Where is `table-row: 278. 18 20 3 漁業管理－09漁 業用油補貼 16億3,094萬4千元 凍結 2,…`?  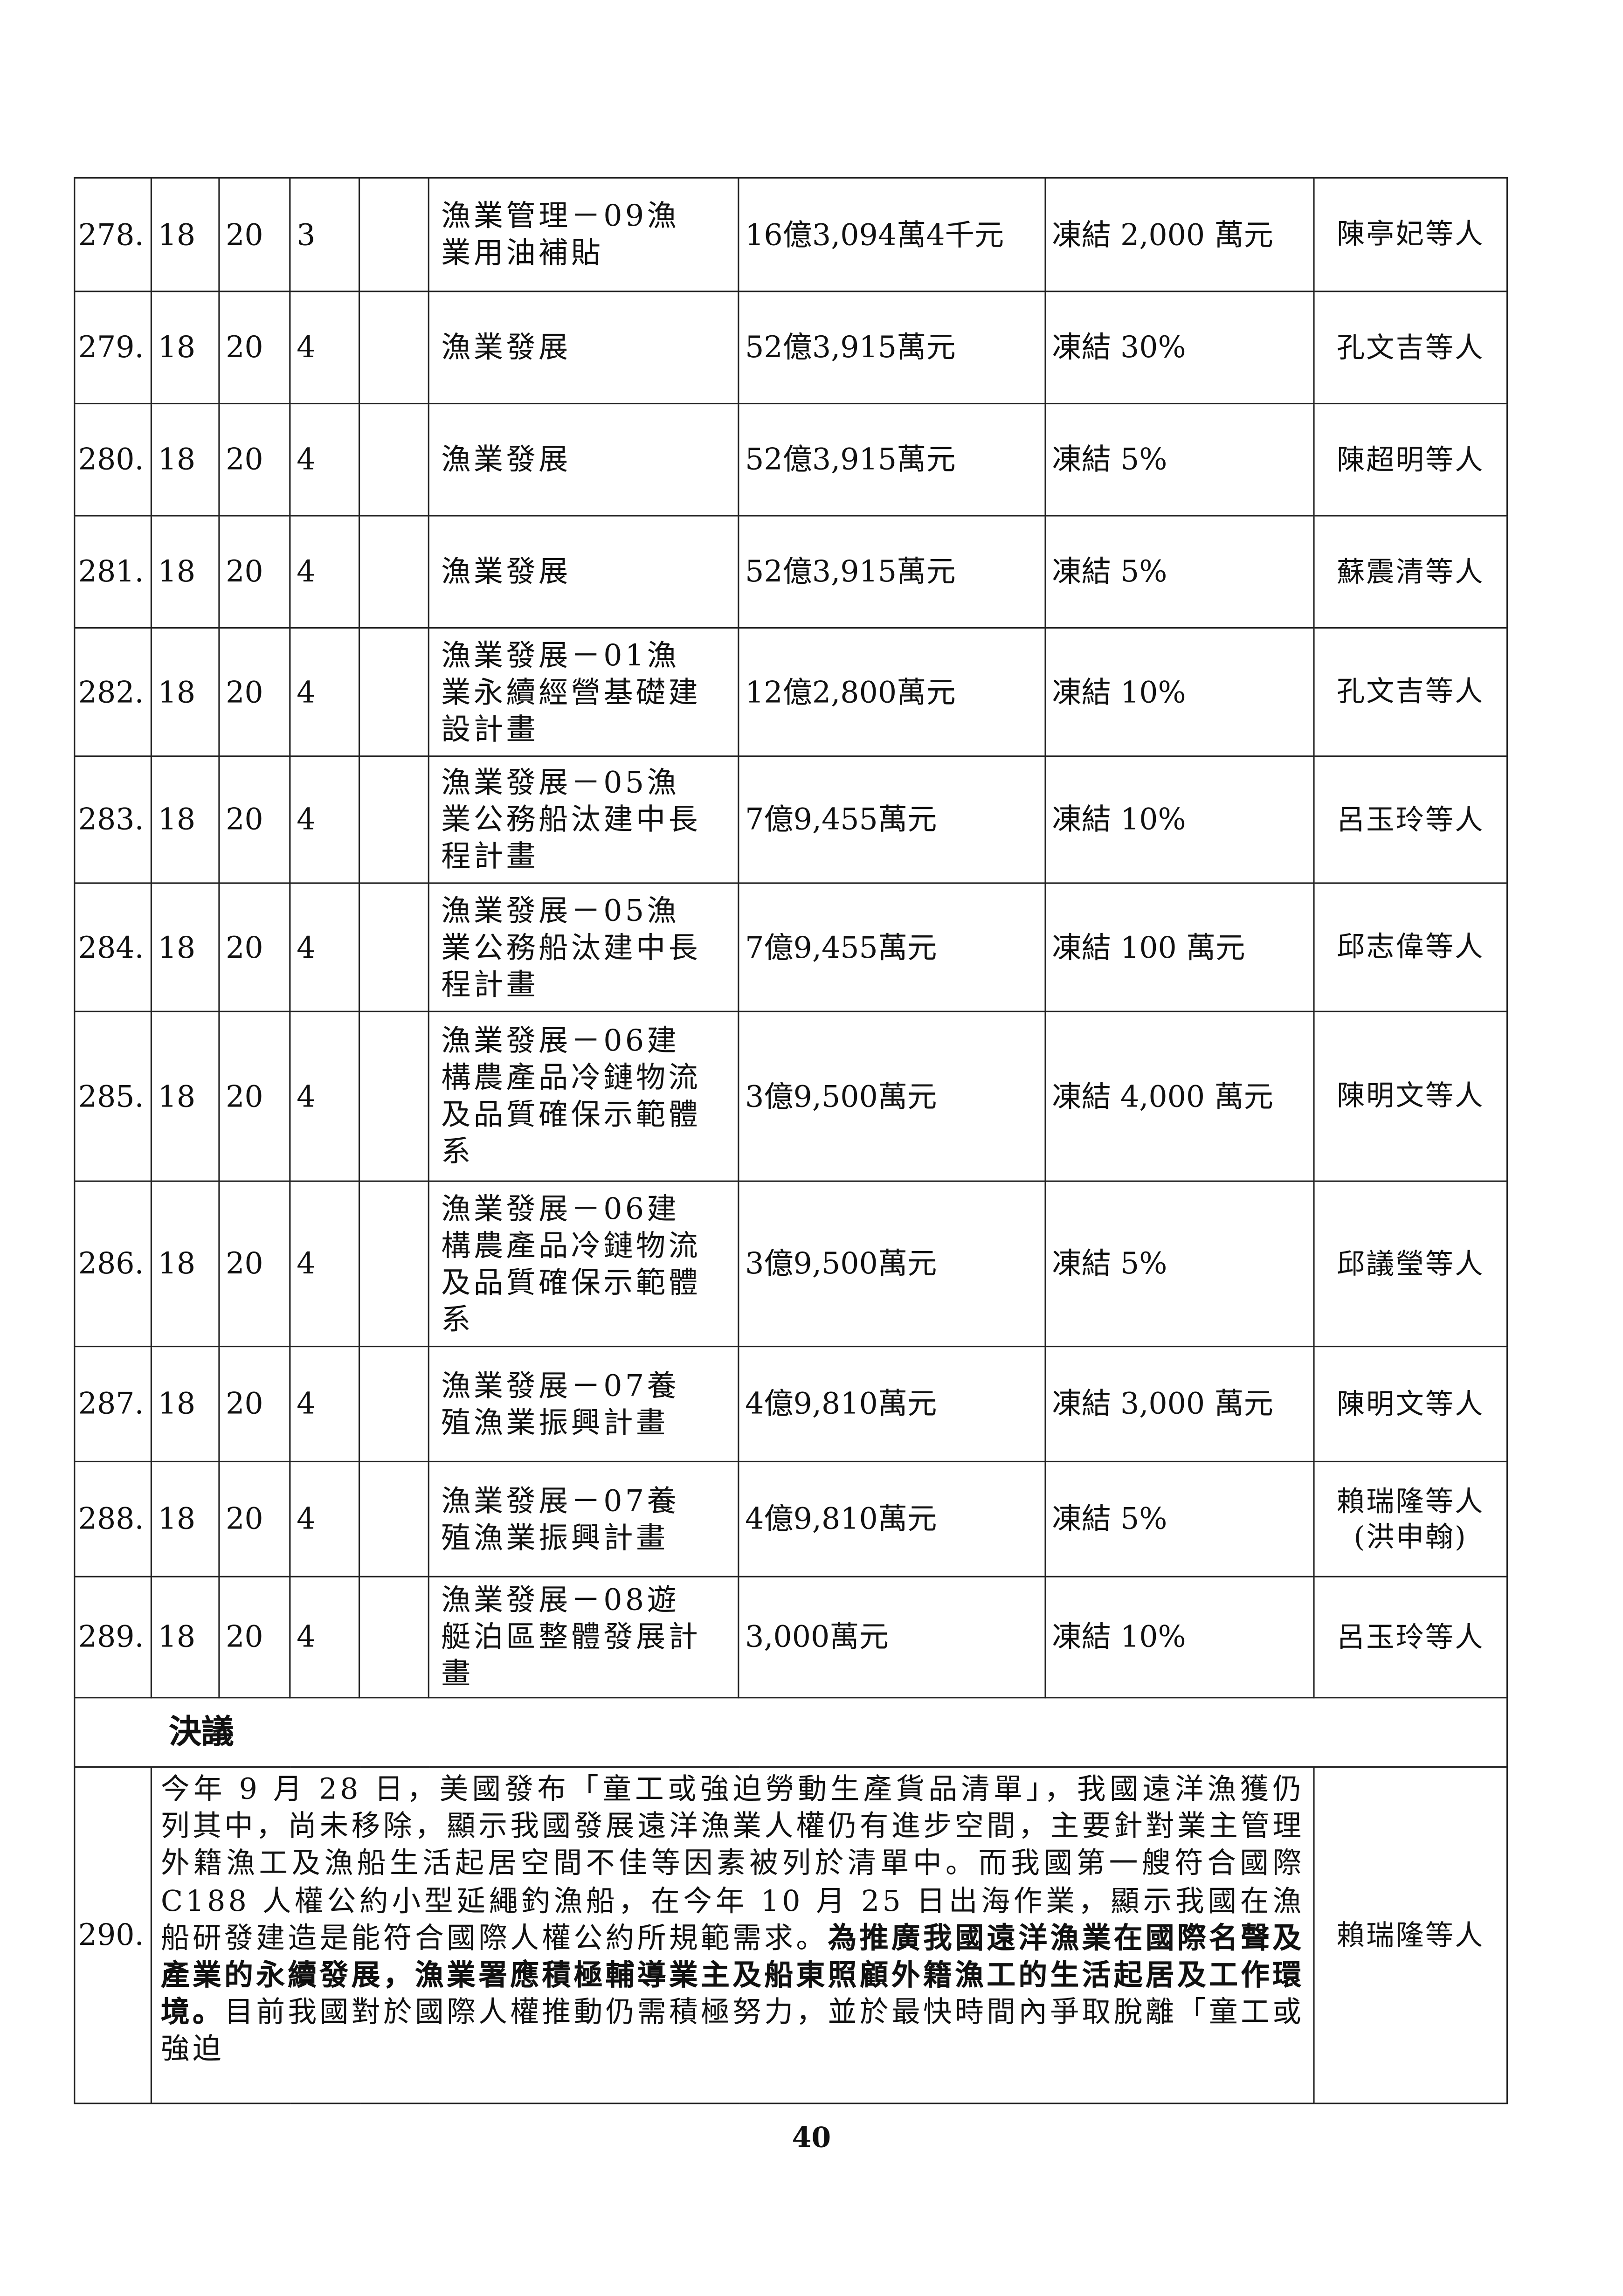 table-row: 278. 18 20 3 漁業管理－09漁 業用油補貼 16億3,094萬4千元 凍結 2,… is located at coordinates (791, 234).